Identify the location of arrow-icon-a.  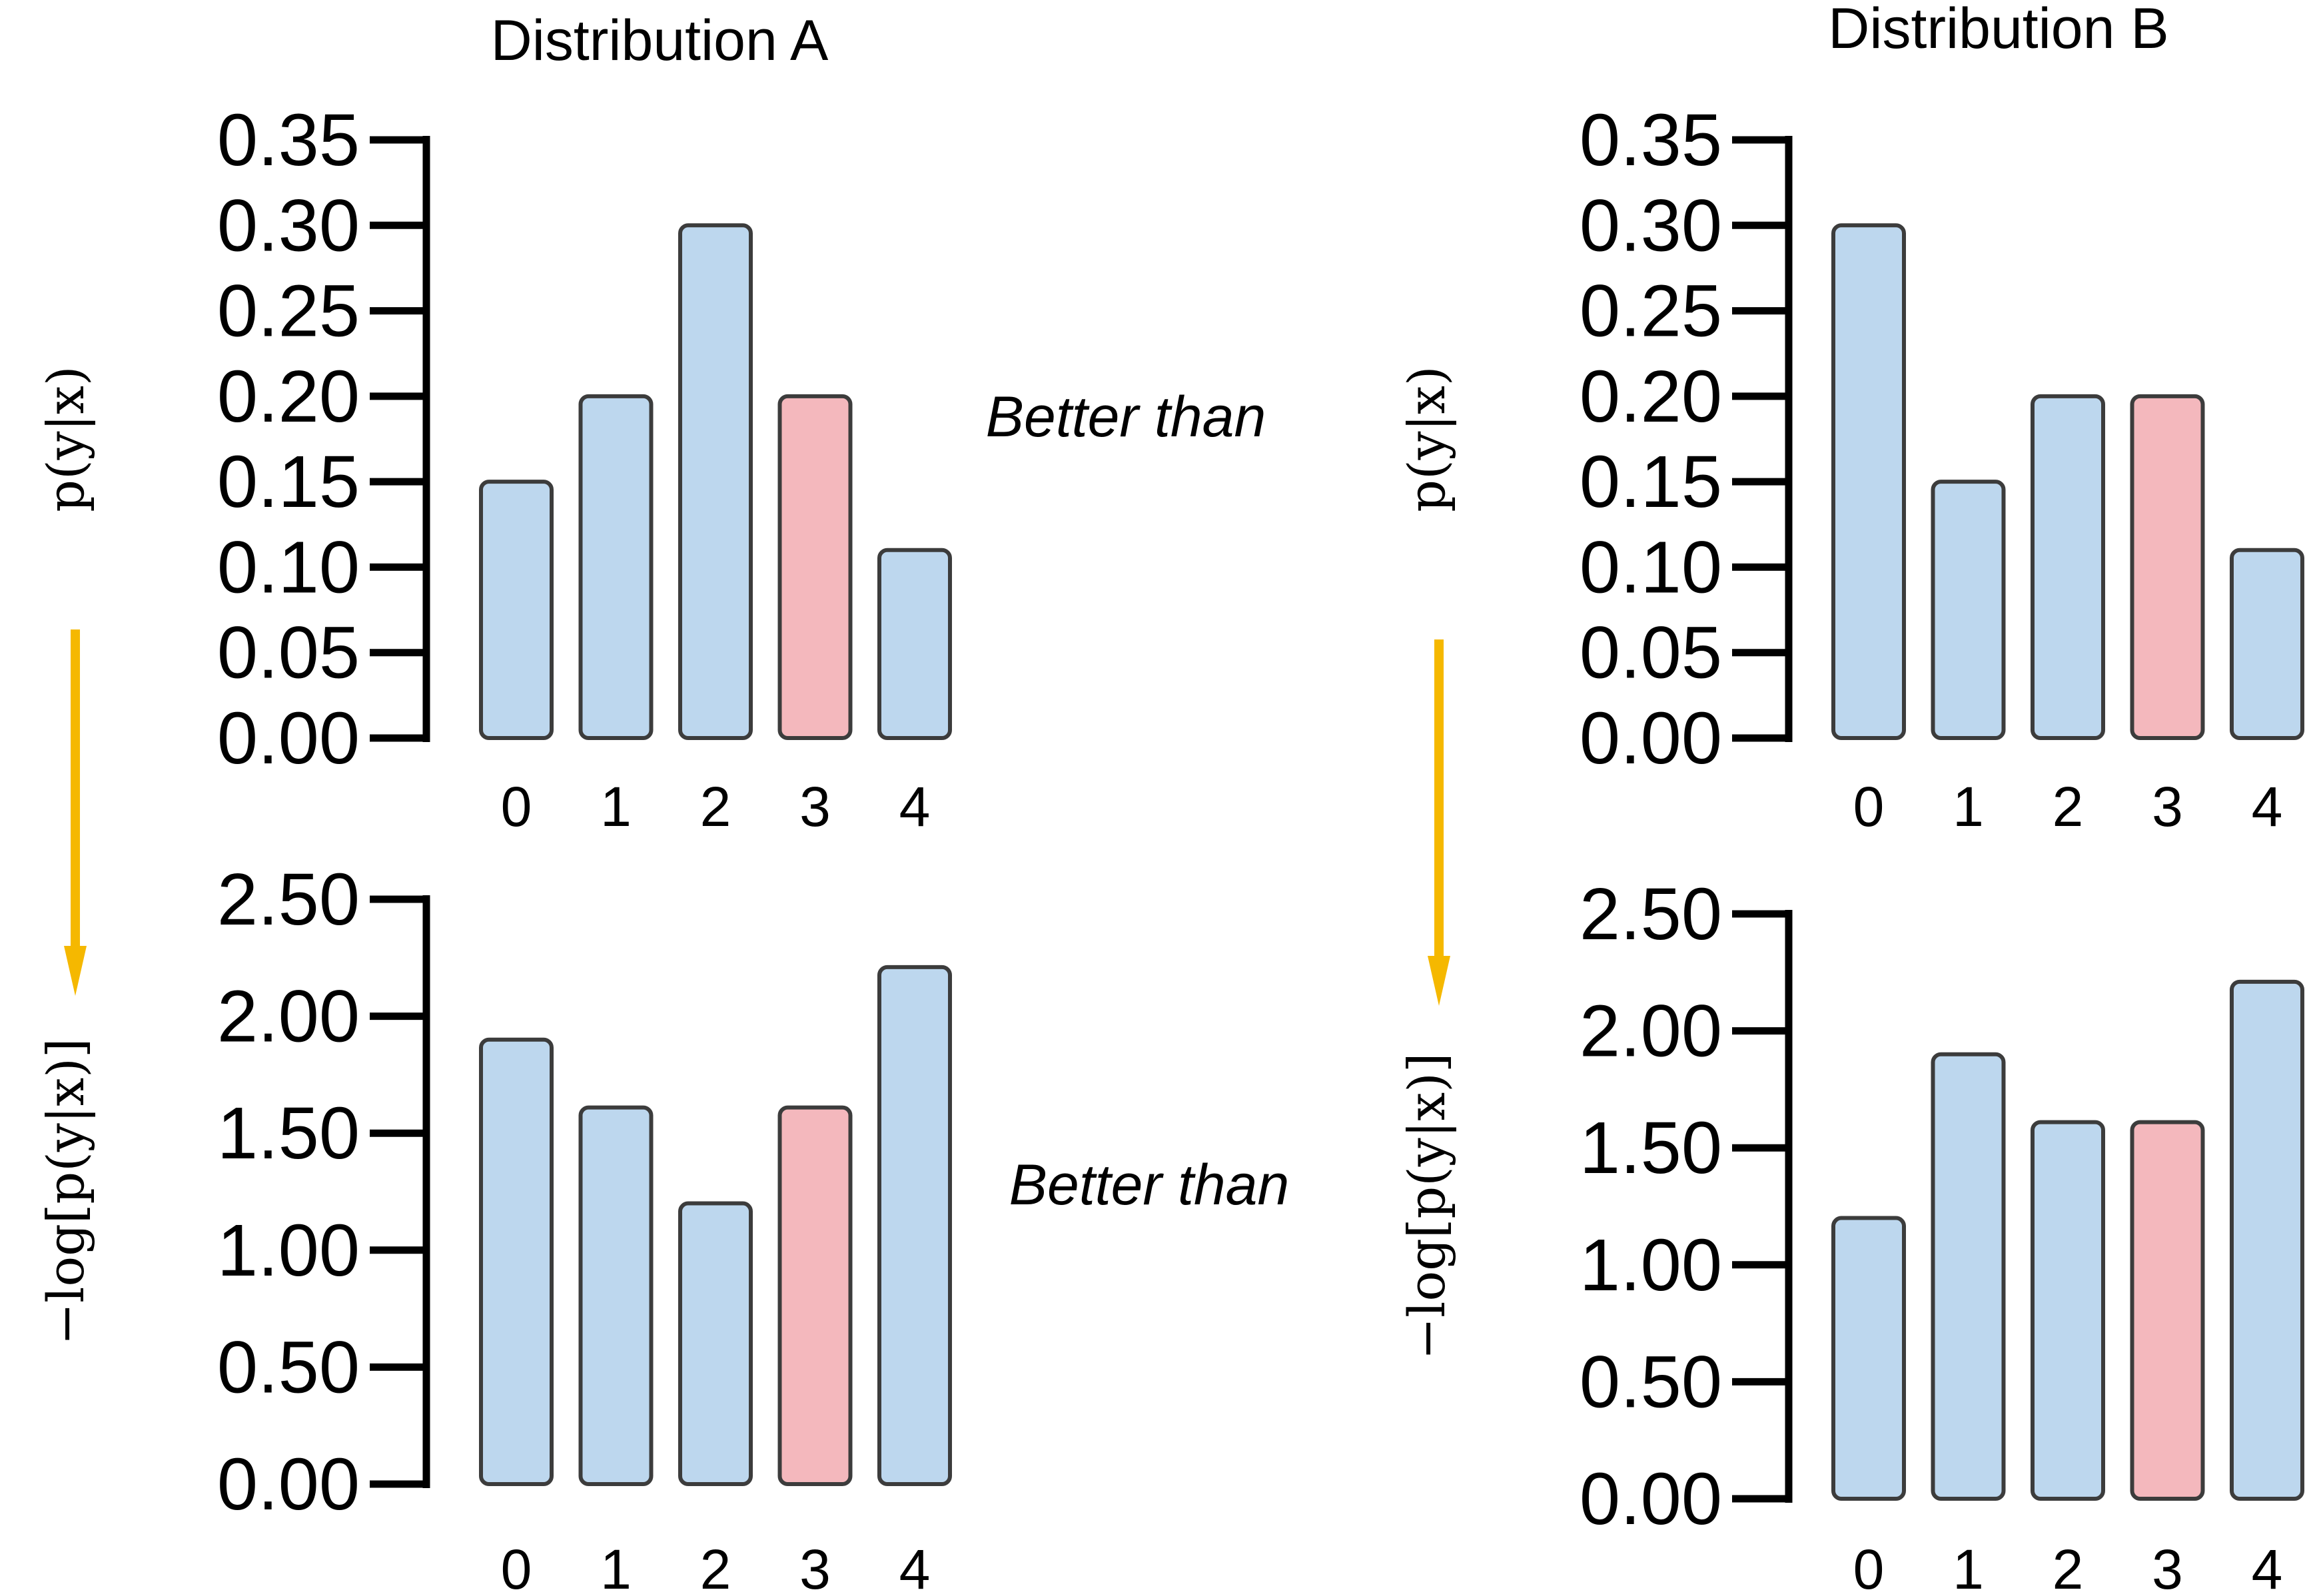
(75, 812).